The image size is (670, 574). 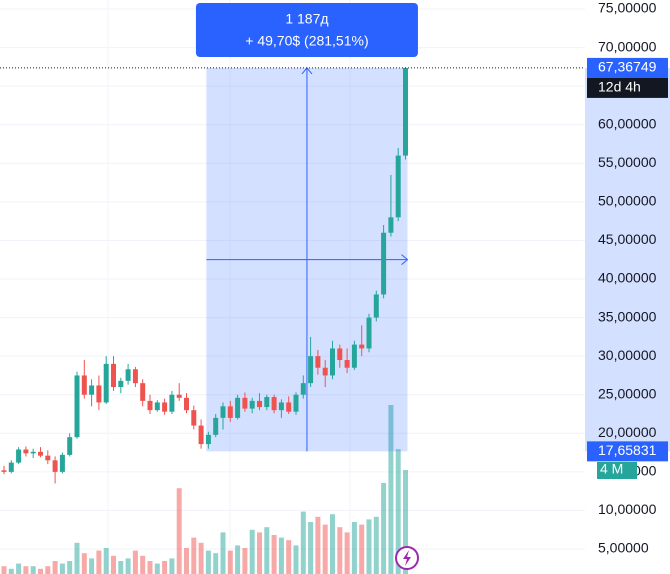 I want to click on volume-tag, so click(x=617, y=470).